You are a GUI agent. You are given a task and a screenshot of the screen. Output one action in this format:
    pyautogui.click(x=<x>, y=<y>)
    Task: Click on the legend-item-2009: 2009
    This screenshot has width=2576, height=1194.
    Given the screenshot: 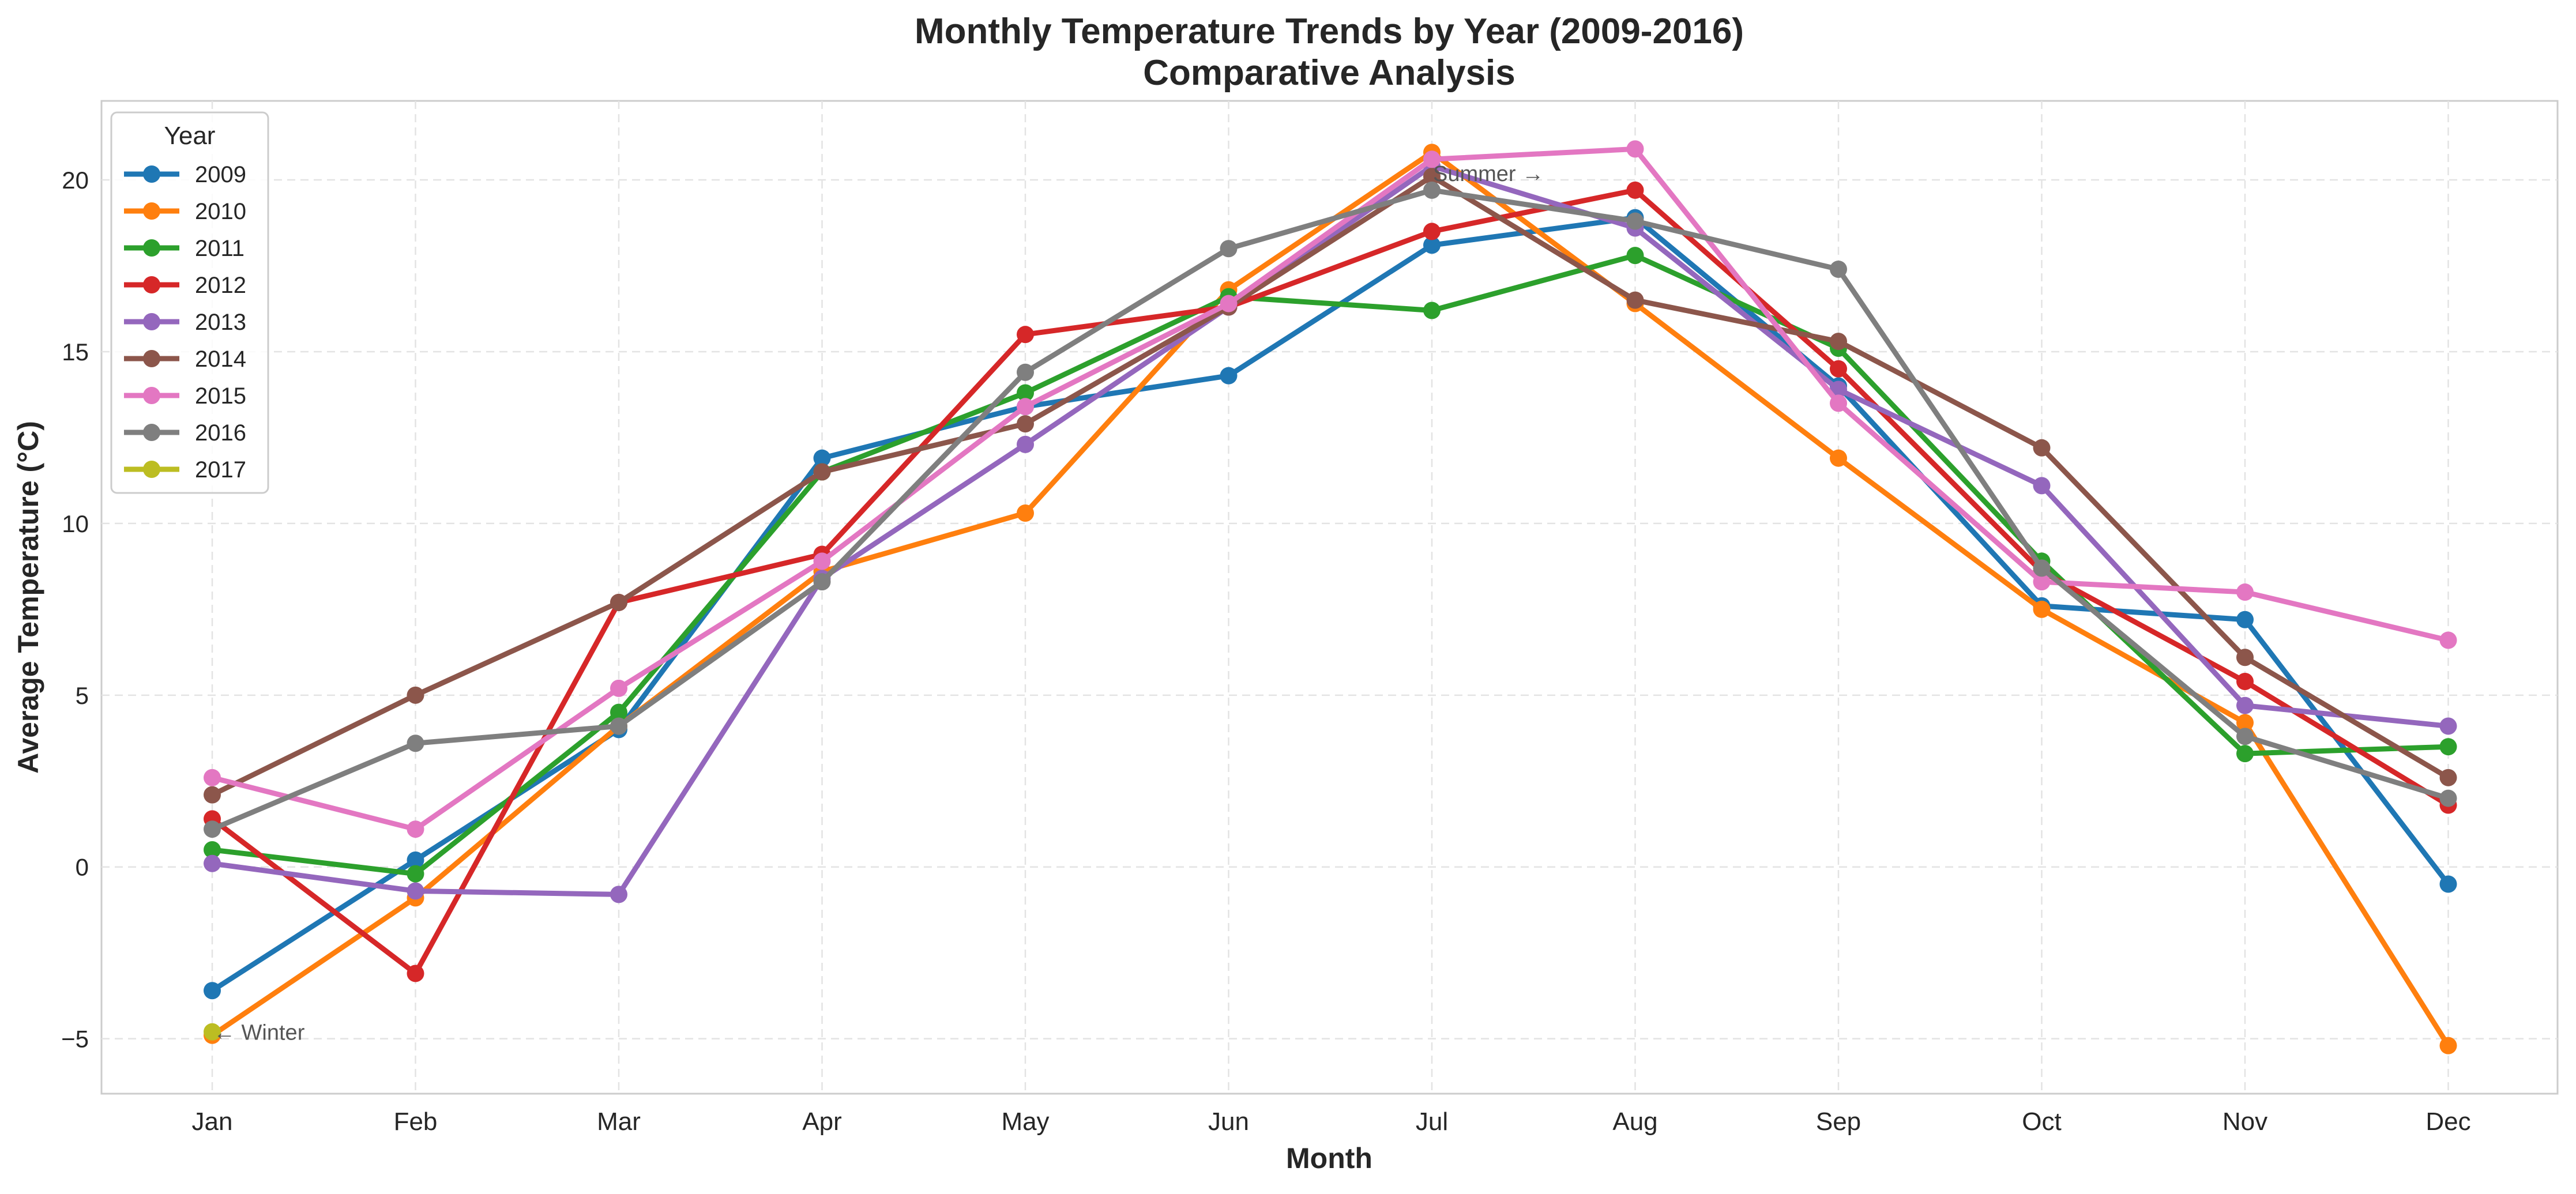 What is the action you would take?
    pyautogui.click(x=185, y=174)
    